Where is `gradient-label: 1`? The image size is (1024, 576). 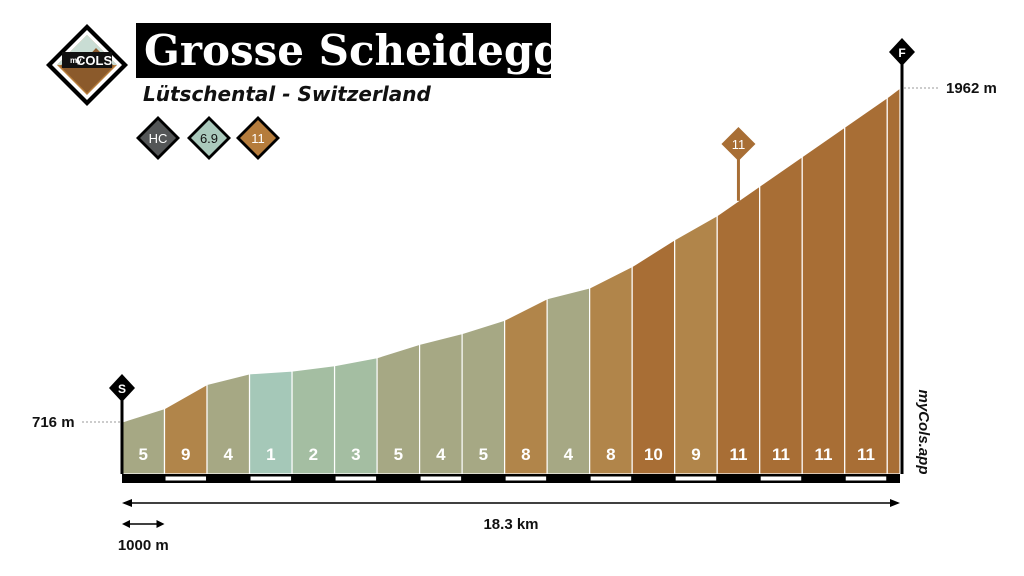 gradient-label: 1 is located at coordinates (270, 454).